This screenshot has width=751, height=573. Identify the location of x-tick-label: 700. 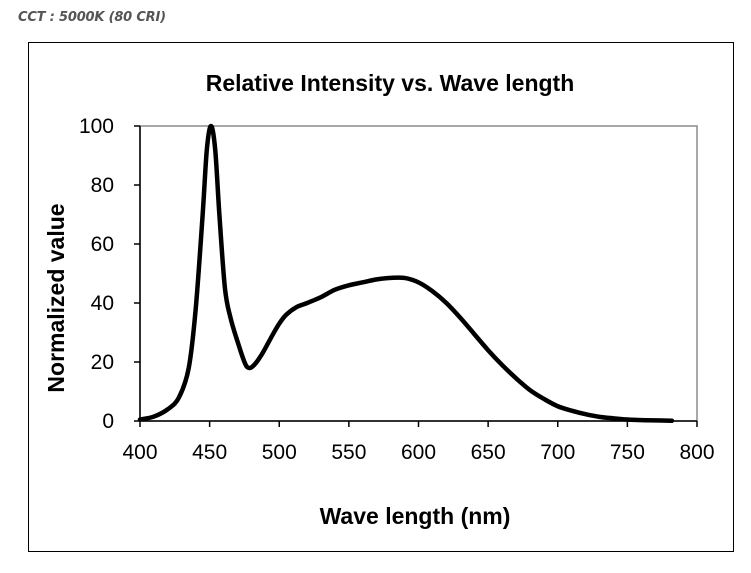
(557, 452).